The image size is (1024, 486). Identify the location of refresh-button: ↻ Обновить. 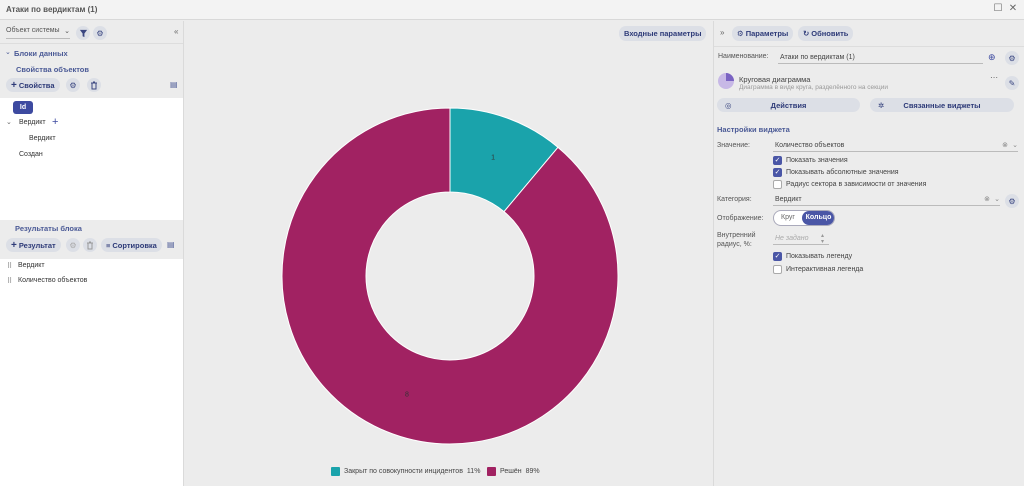
(826, 33).